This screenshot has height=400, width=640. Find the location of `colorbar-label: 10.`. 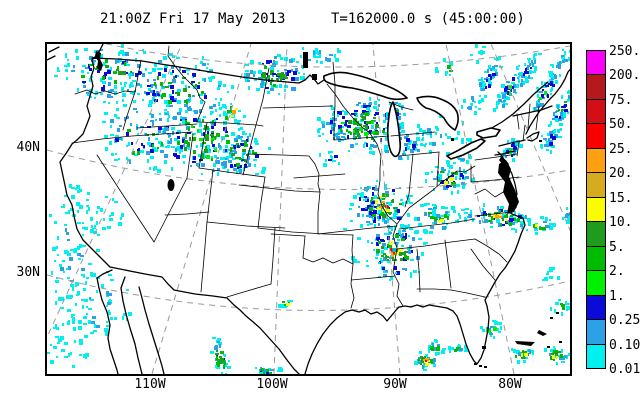

colorbar-label: 10. is located at coordinates (621, 222).